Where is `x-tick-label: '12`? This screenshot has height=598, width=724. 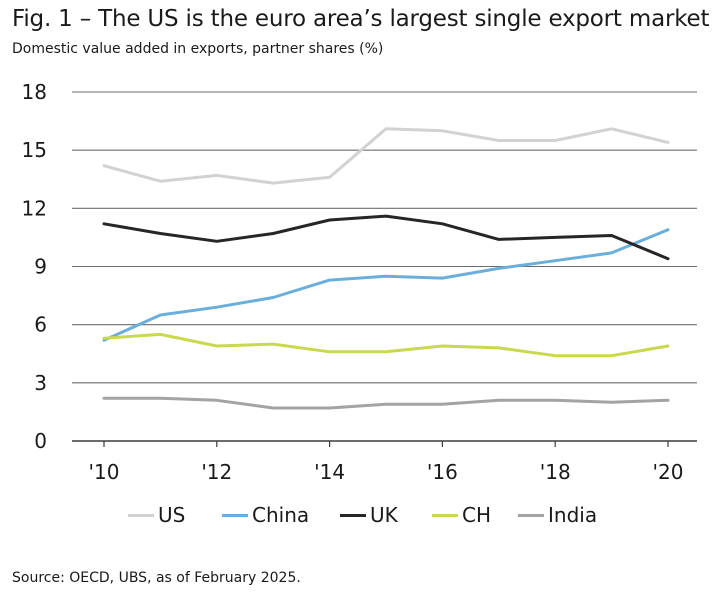
x-tick-label: '12 is located at coordinates (216, 472).